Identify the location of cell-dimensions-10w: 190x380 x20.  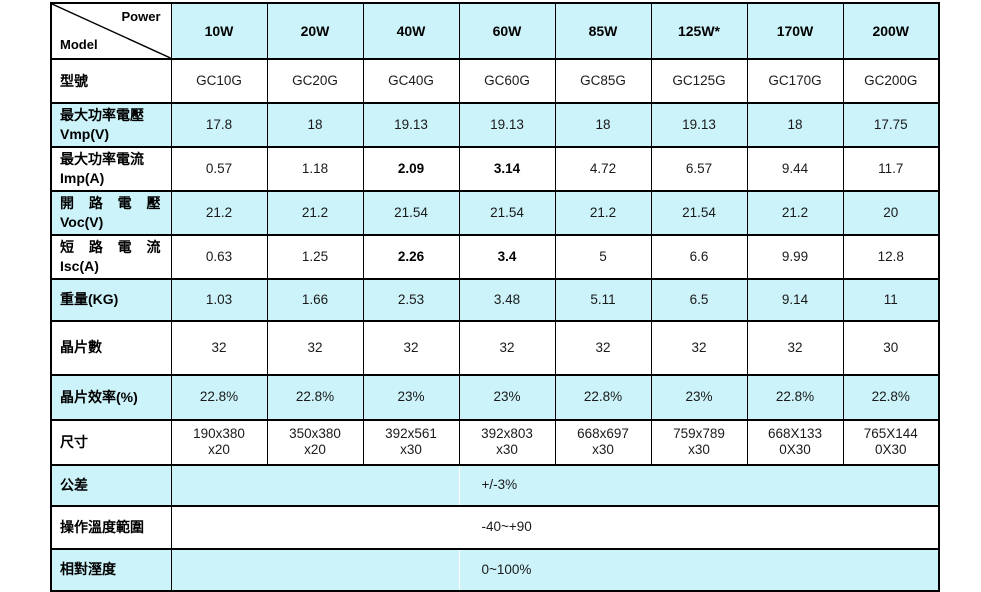
(219, 442).